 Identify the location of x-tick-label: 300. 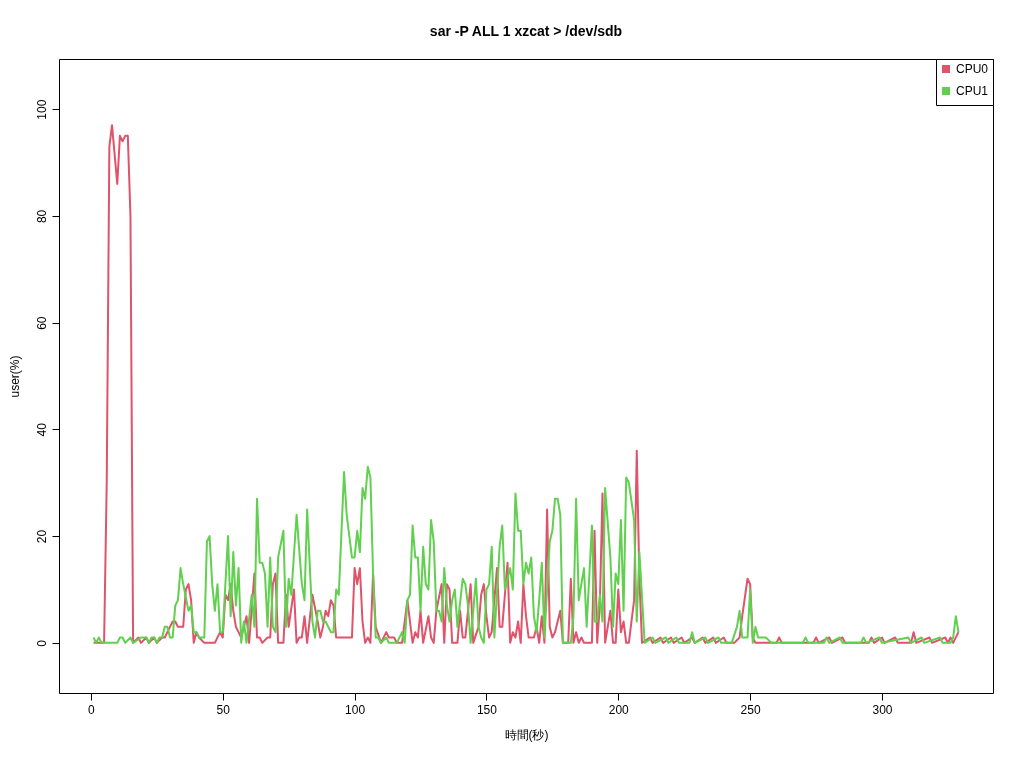
(882, 709).